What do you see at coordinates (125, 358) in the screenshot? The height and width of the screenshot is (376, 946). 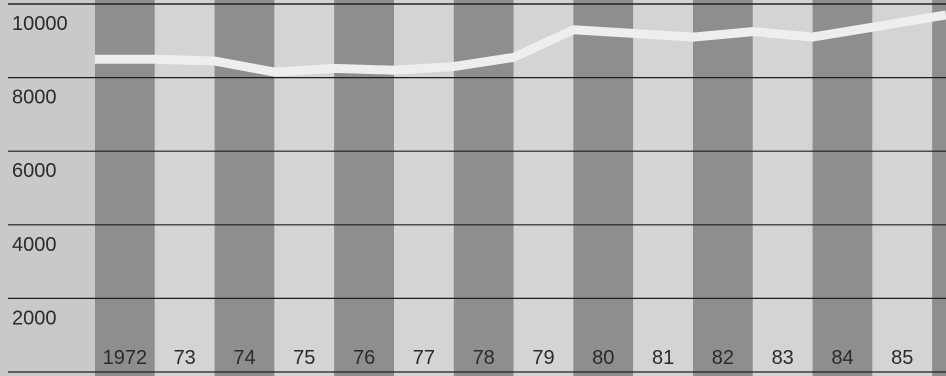 I see `x-tick-label: 1972` at bounding box center [125, 358].